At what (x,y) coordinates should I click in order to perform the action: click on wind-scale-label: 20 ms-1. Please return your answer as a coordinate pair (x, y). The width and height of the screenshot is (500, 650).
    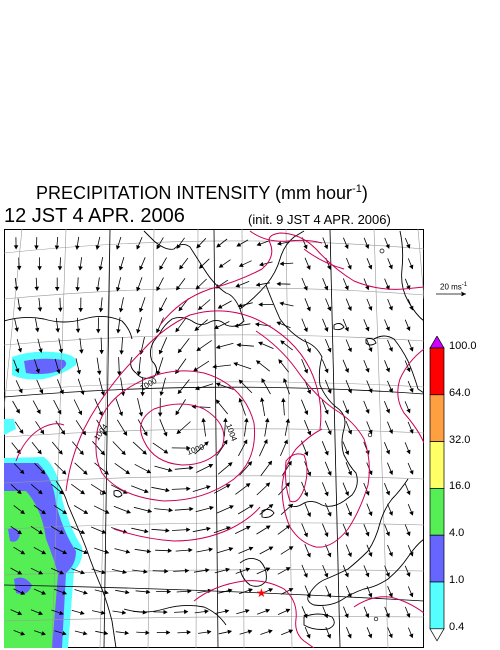
    Looking at the image, I should click on (453, 287).